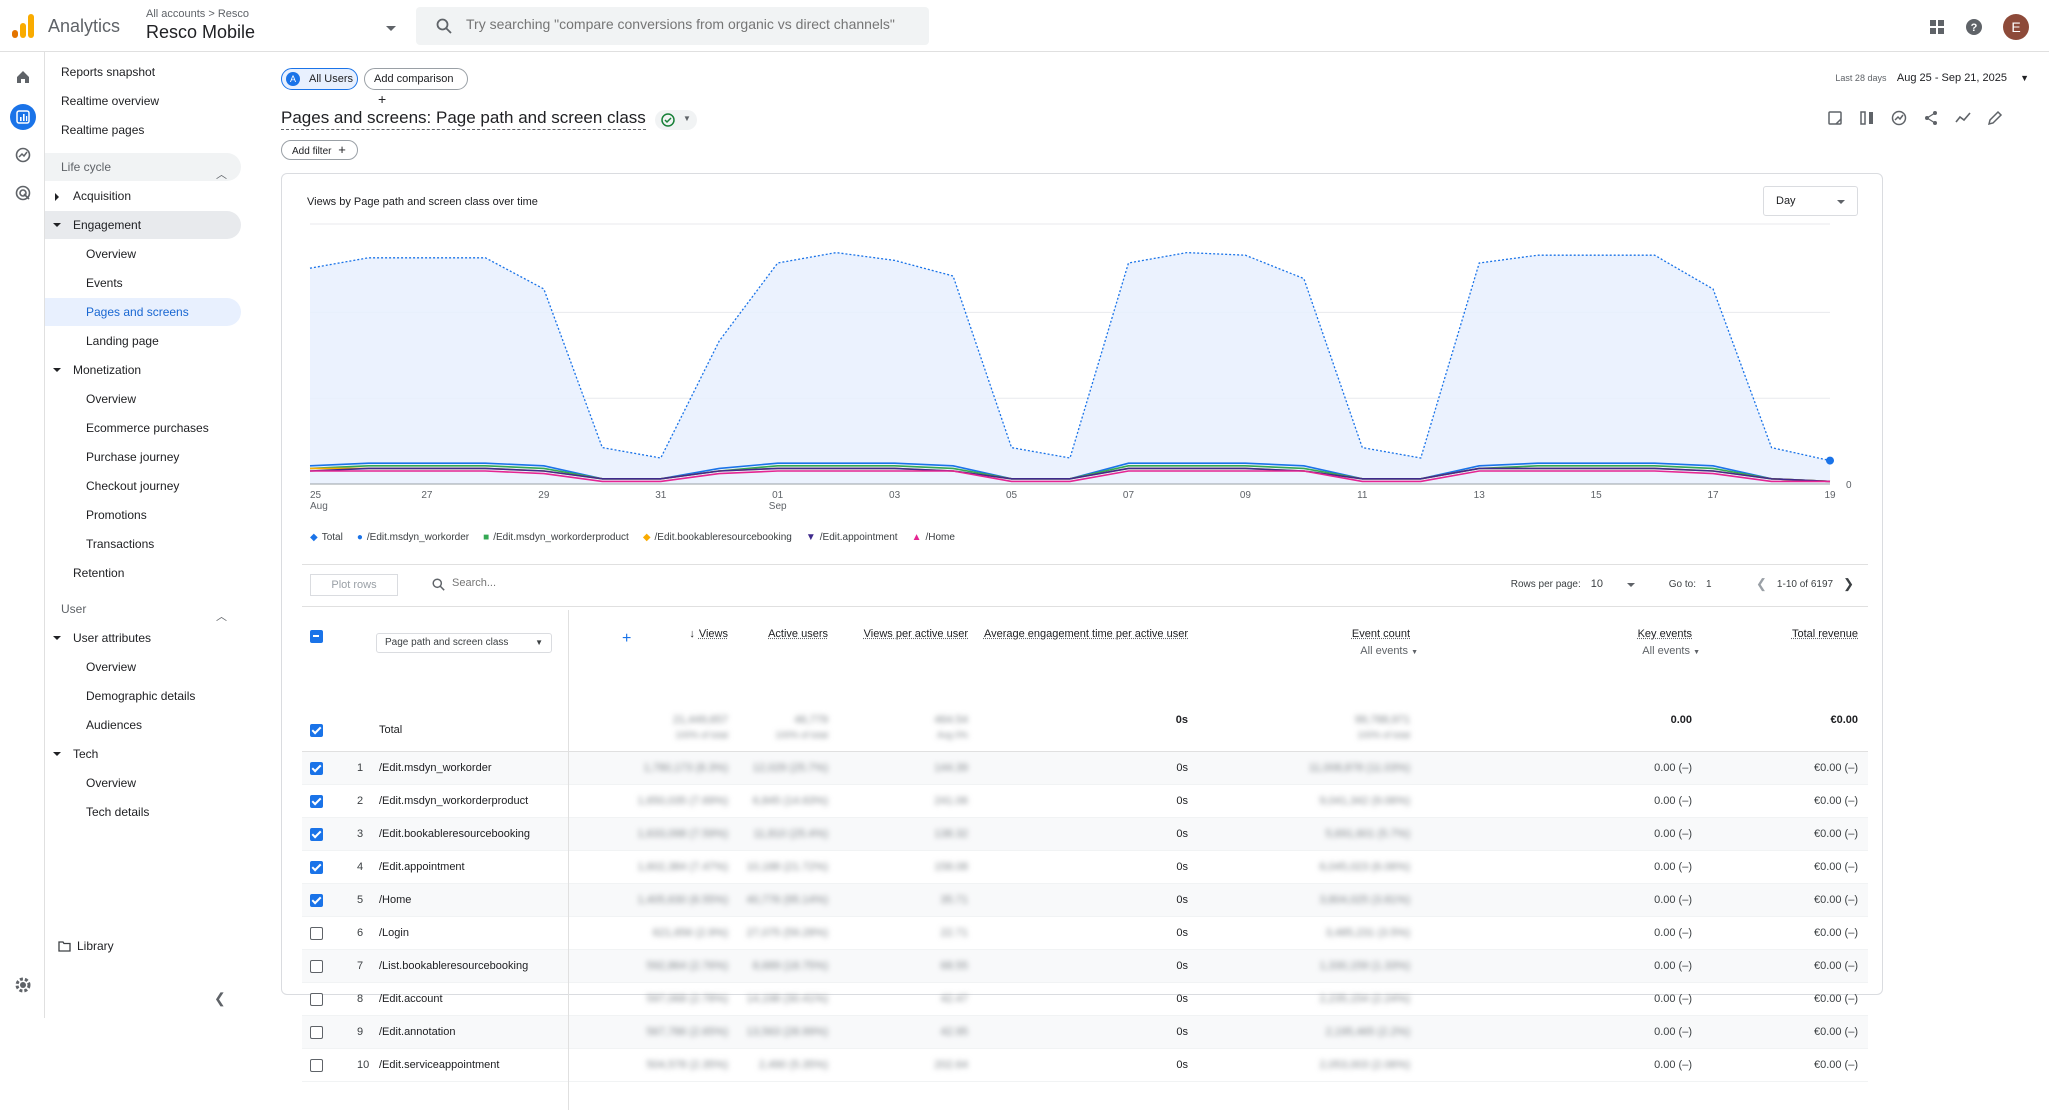 The image size is (2049, 1110). I want to click on dimension-select: Page path and screen class ▼, so click(464, 643).